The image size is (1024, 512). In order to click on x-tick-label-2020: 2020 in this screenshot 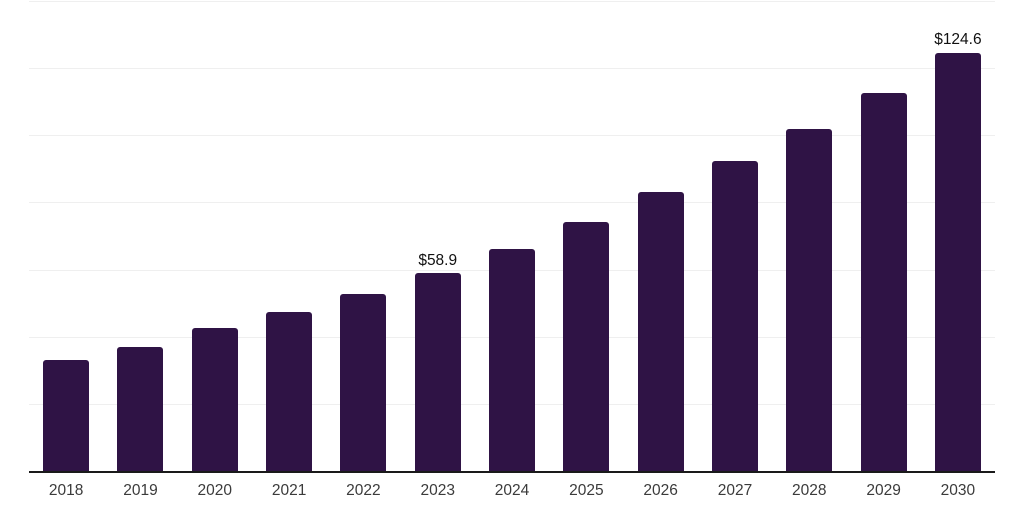, I will do `click(215, 490)`.